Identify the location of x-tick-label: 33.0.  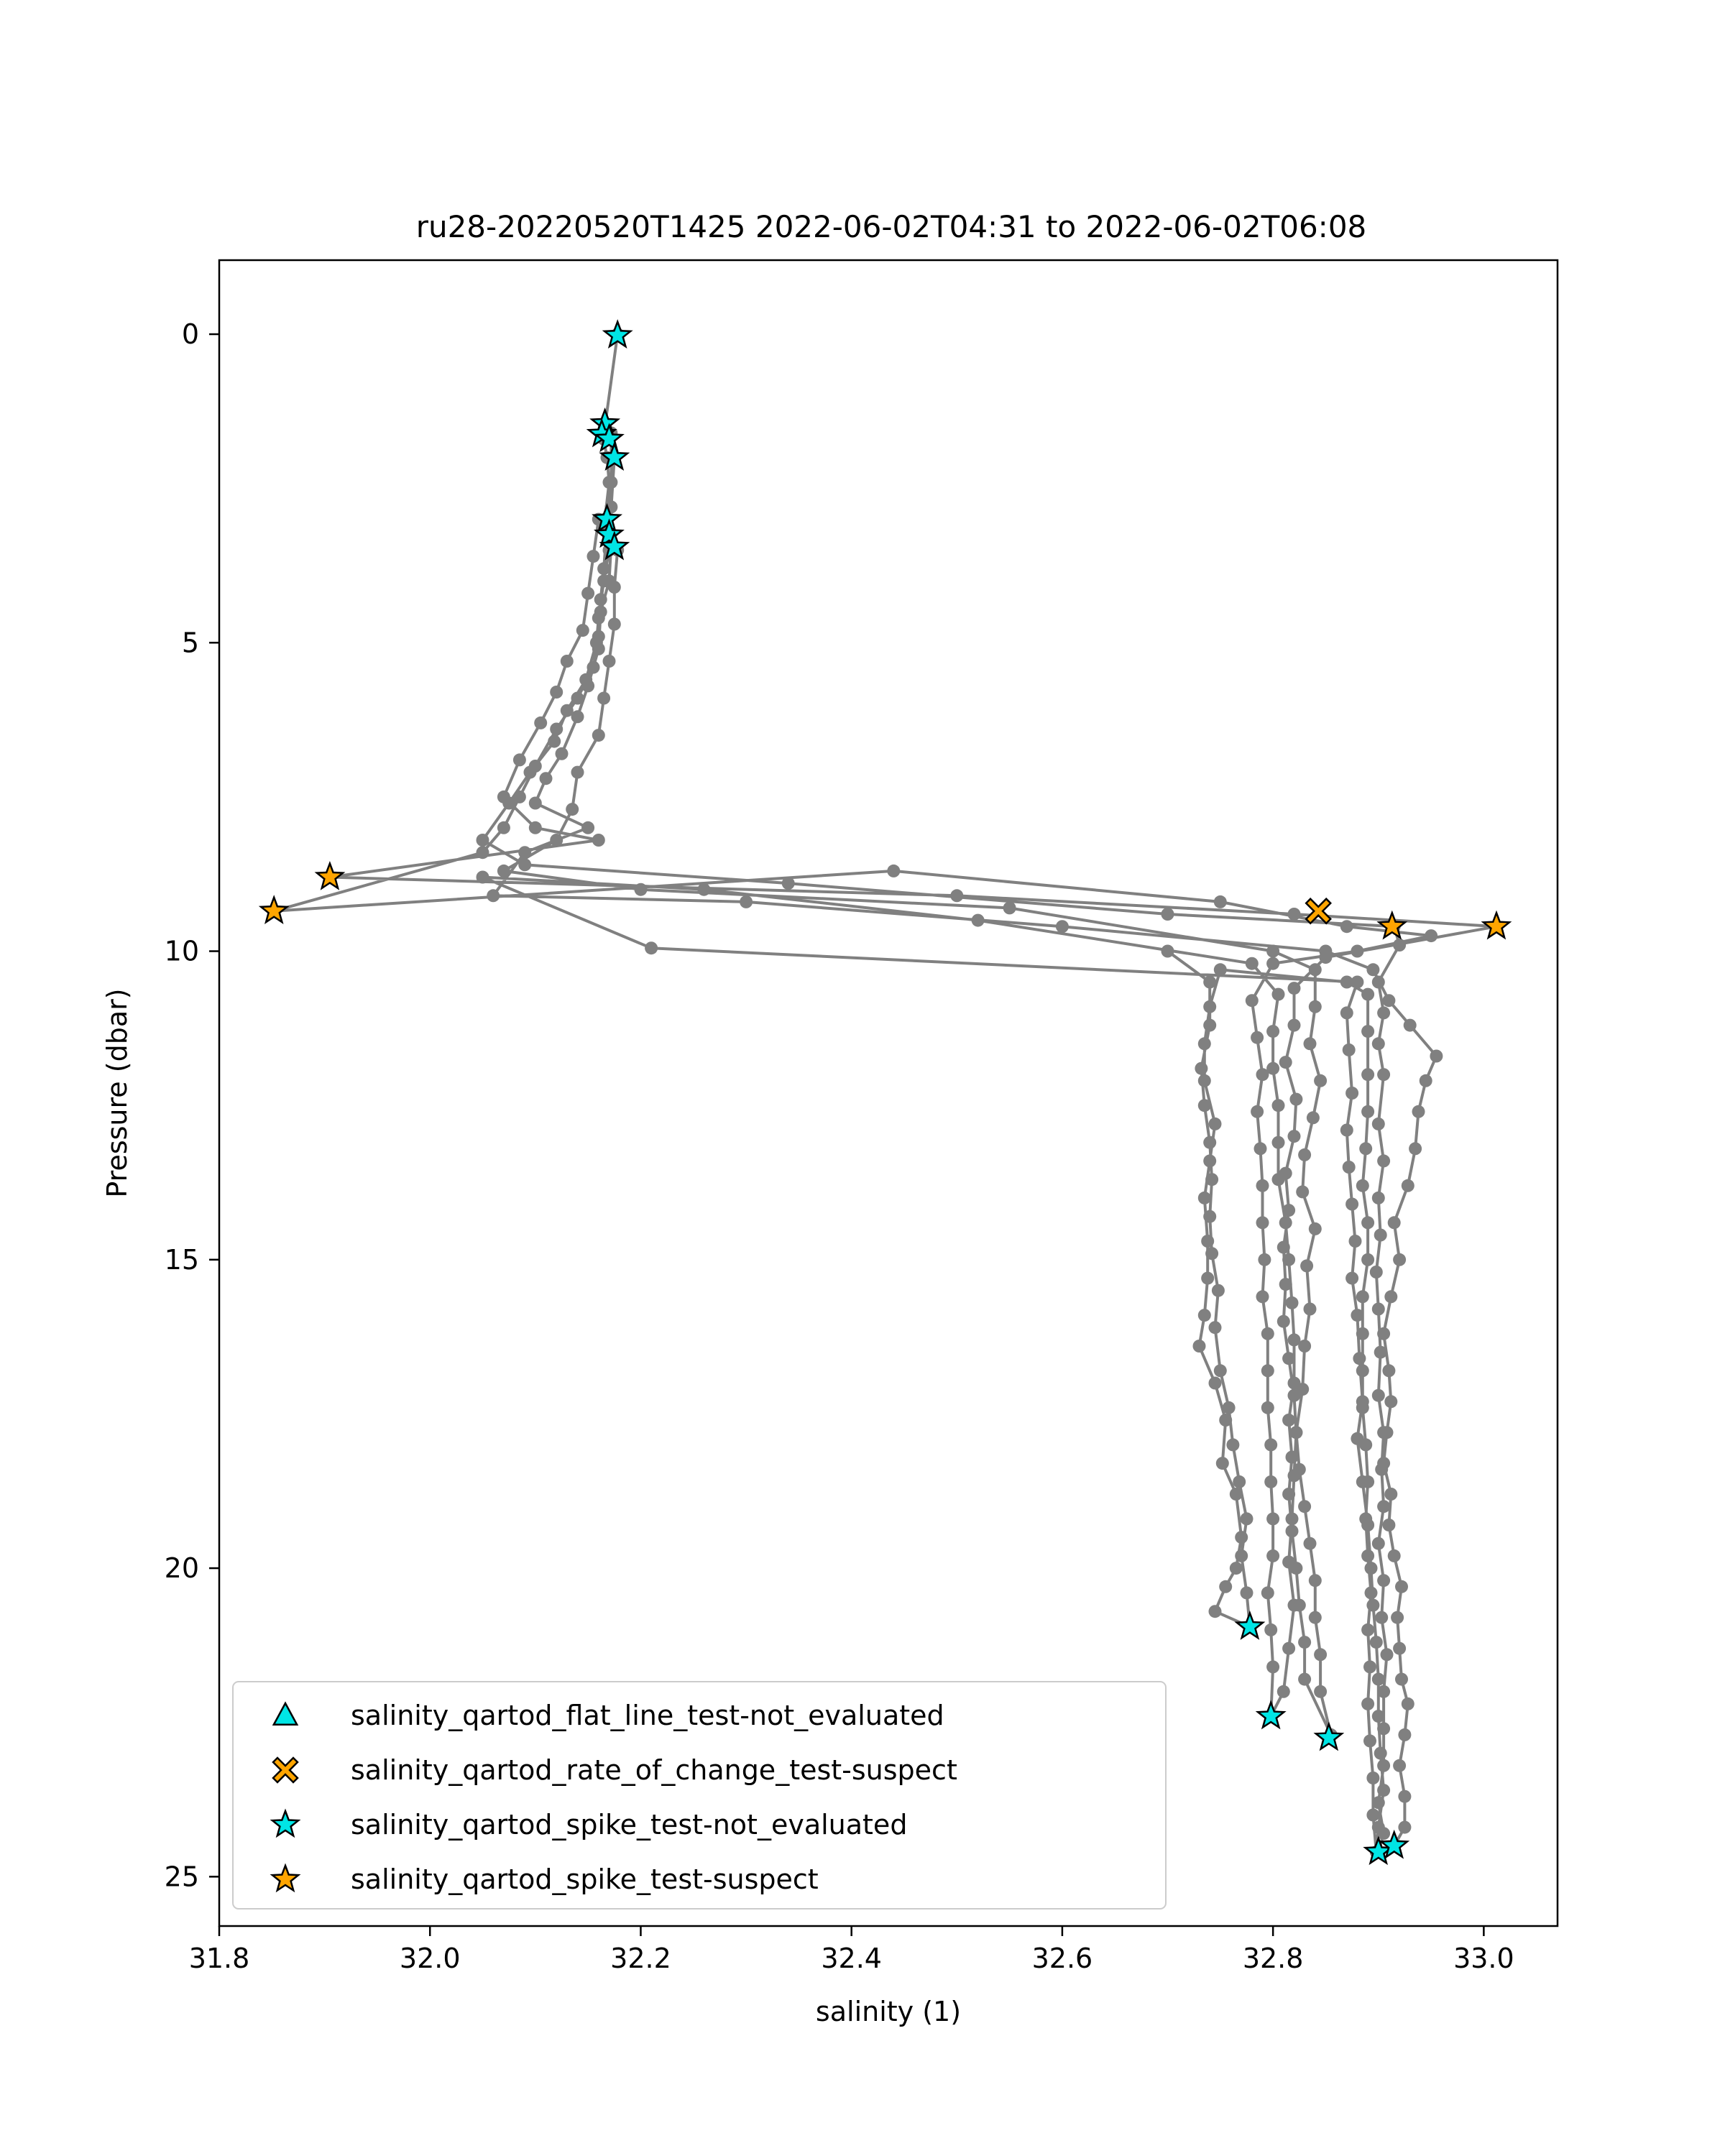
(1483, 1958).